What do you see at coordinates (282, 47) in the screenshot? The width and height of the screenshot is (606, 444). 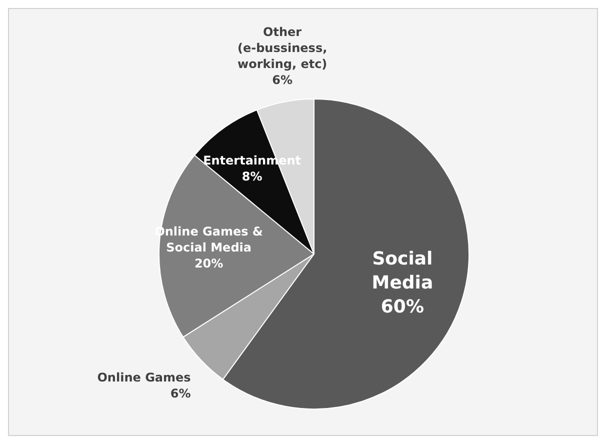 I see `slice-label: Other (e-bussiness, working, etc)` at bounding box center [282, 47].